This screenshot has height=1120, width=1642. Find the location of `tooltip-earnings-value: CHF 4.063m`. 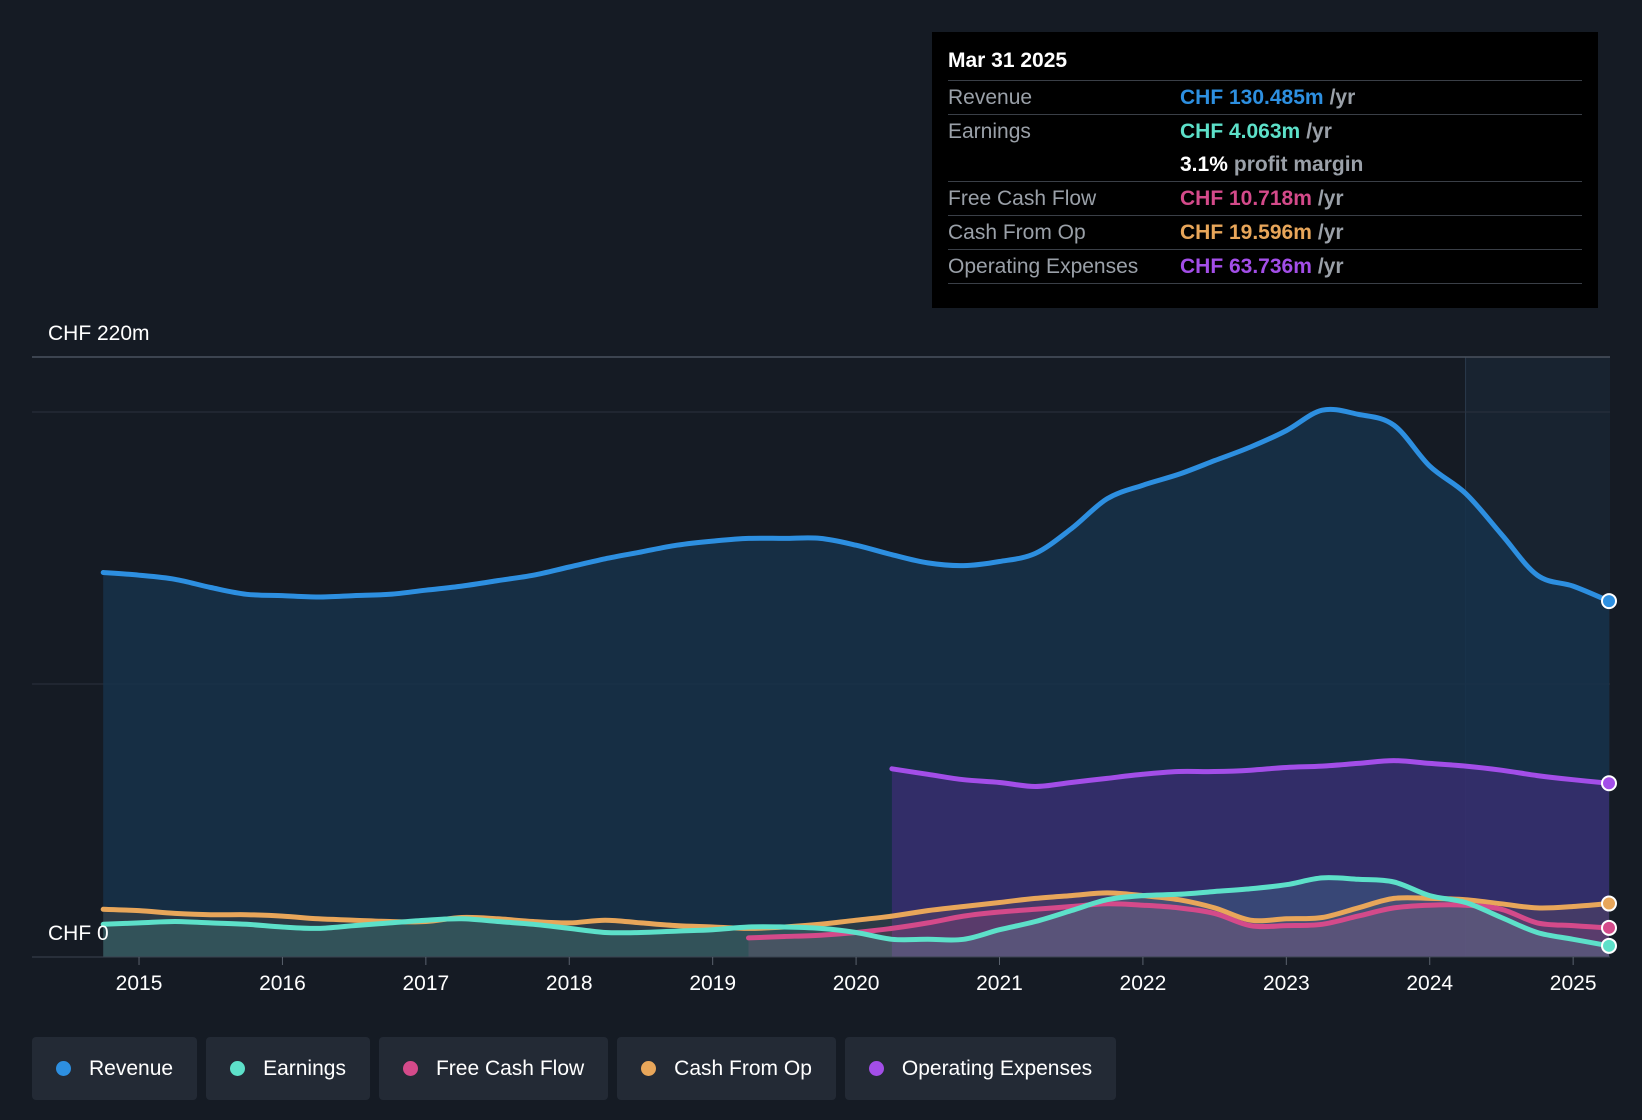

tooltip-earnings-value: CHF 4.063m is located at coordinates (1240, 131).